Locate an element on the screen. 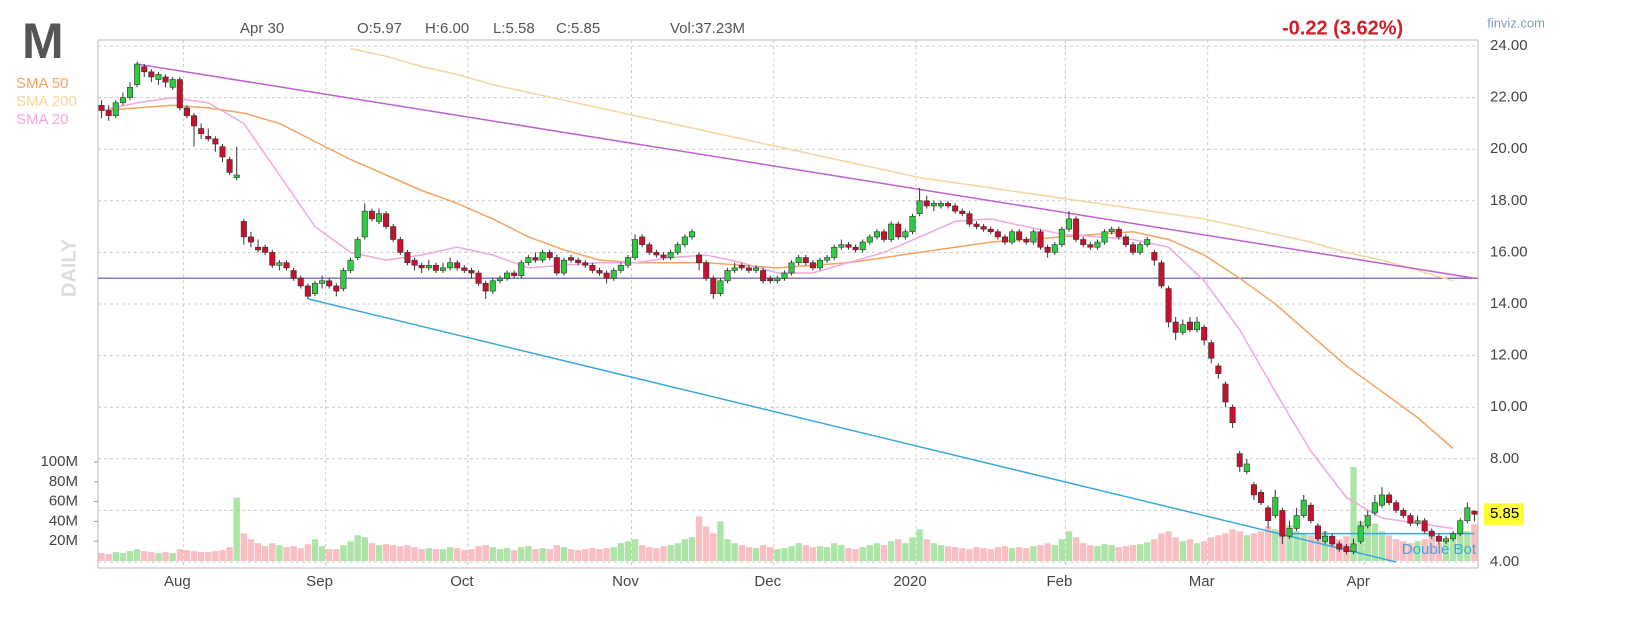  period: DAILY is located at coordinates (69, 267).